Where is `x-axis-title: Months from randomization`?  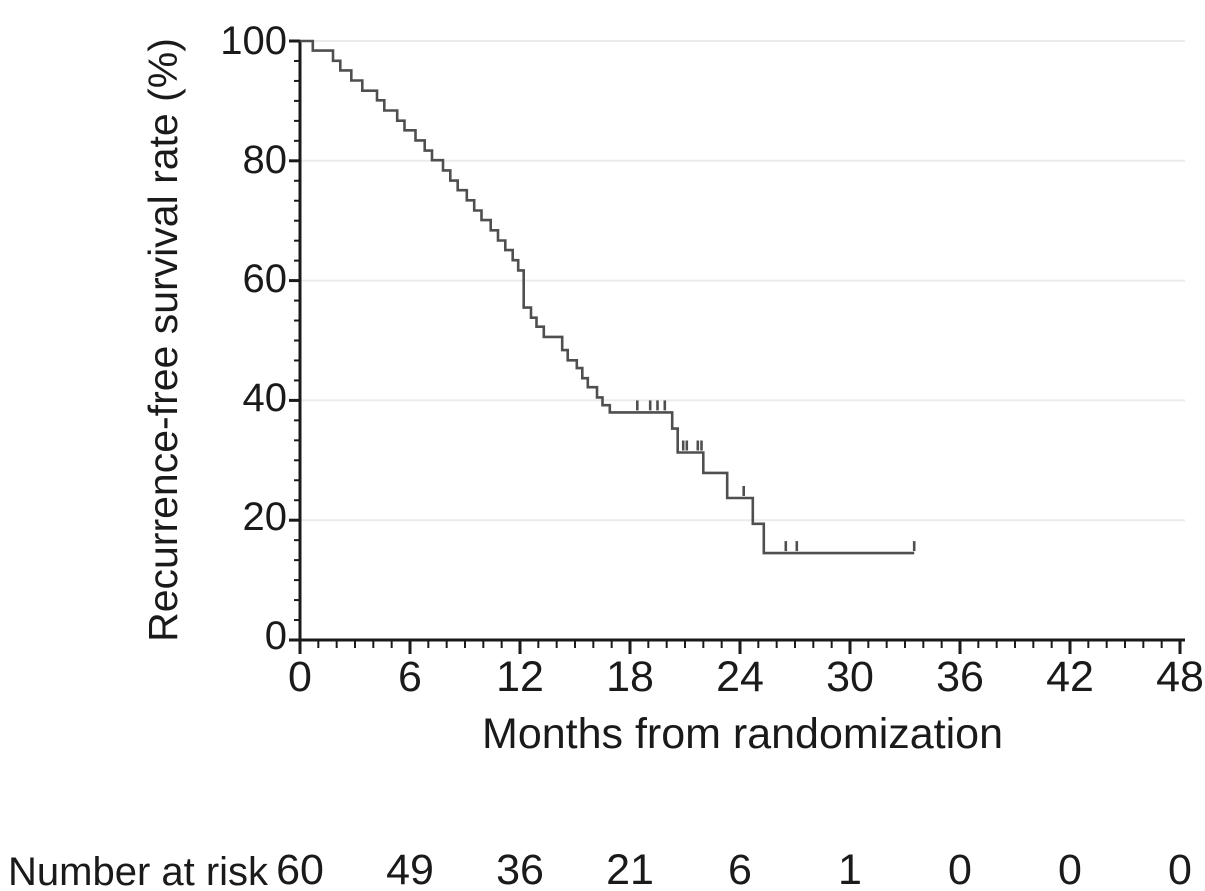 x-axis-title: Months from randomization is located at coordinates (742, 734).